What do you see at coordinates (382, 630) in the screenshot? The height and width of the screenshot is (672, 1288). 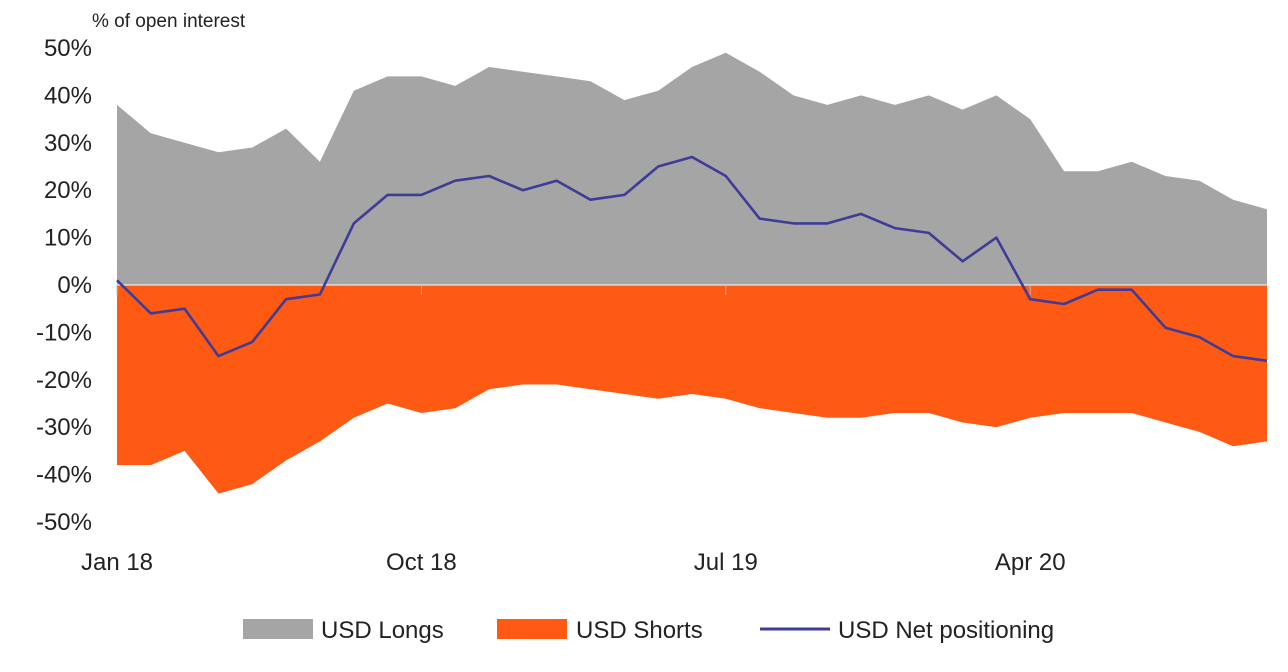 I see `legend-label: USD Longs` at bounding box center [382, 630].